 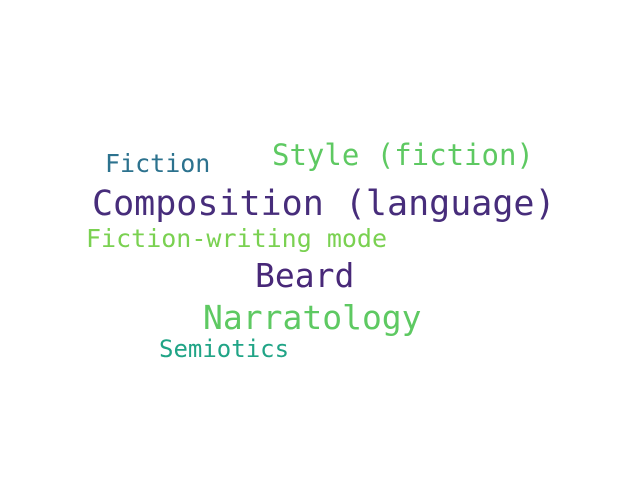 I want to click on word-fiction-writing-mode: Fiction-writing mode, so click(x=237, y=238).